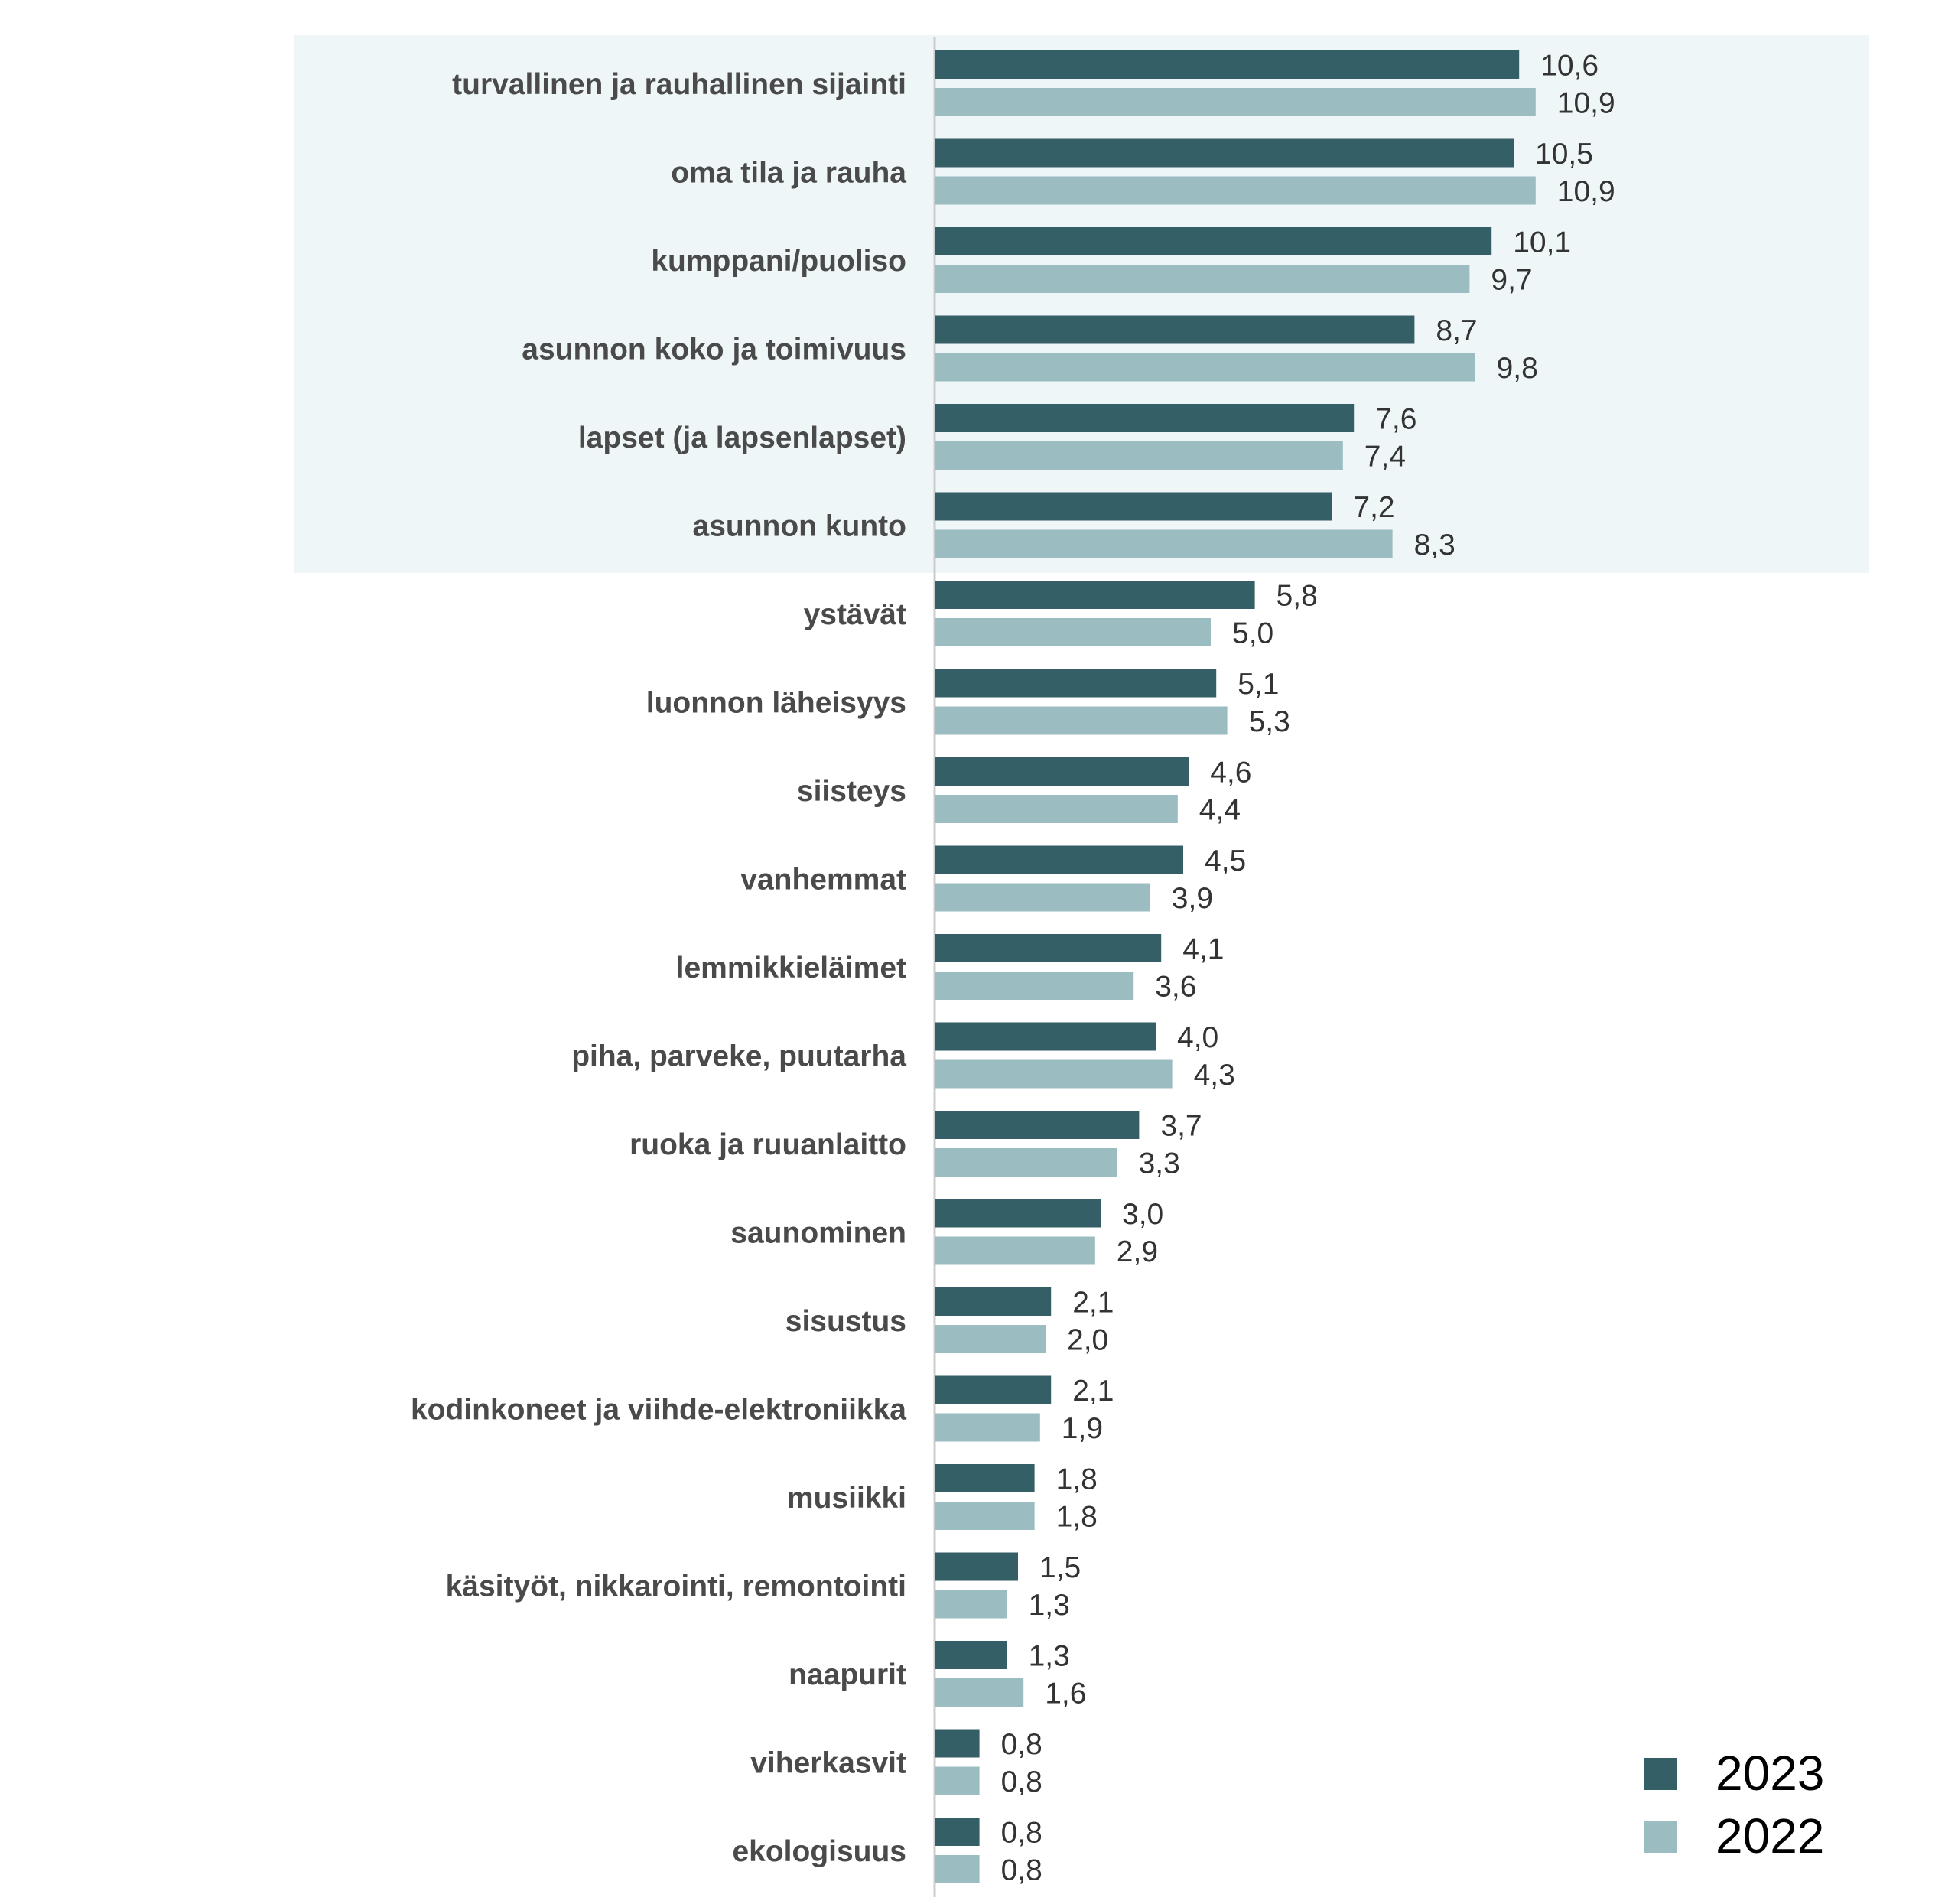 This screenshot has height=1904, width=1958. What do you see at coordinates (1215, 1075) in the screenshot?
I see `data-label: 4,3` at bounding box center [1215, 1075].